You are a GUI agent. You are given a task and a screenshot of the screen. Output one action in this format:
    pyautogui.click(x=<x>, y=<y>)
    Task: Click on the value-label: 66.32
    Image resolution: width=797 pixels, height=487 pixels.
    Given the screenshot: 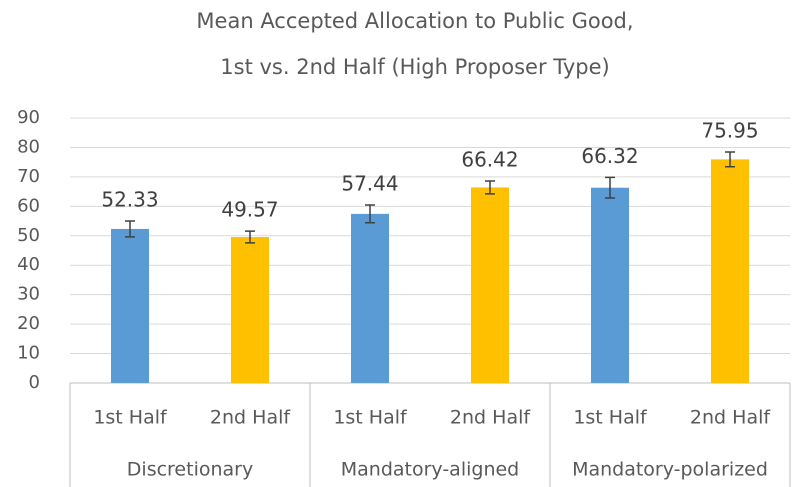 What is the action you would take?
    pyautogui.click(x=609, y=156)
    